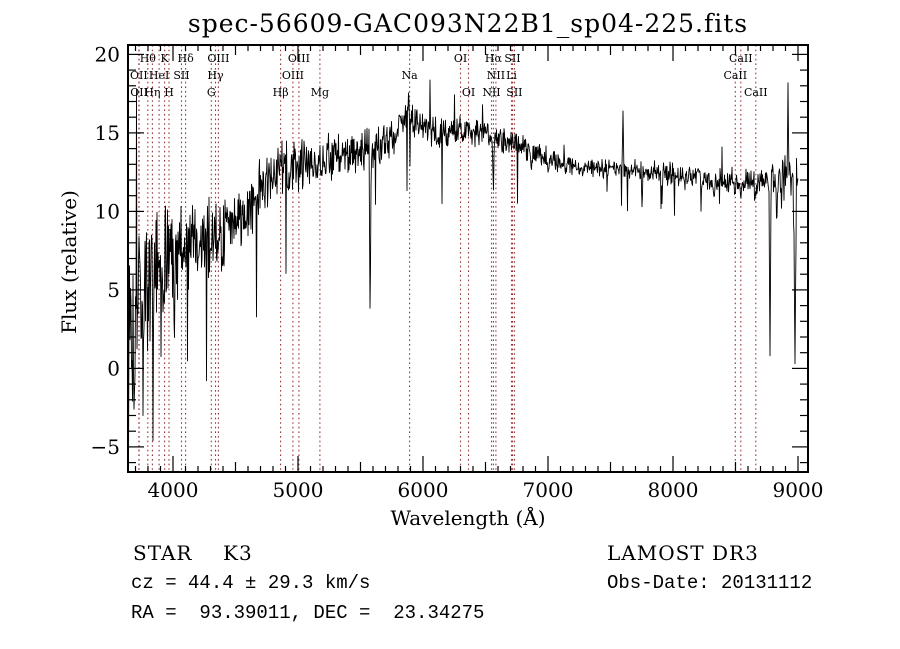 This screenshot has width=900, height=649. What do you see at coordinates (710, 583) in the screenshot?
I see `obs-date-label: Obs-Date: 20131112` at bounding box center [710, 583].